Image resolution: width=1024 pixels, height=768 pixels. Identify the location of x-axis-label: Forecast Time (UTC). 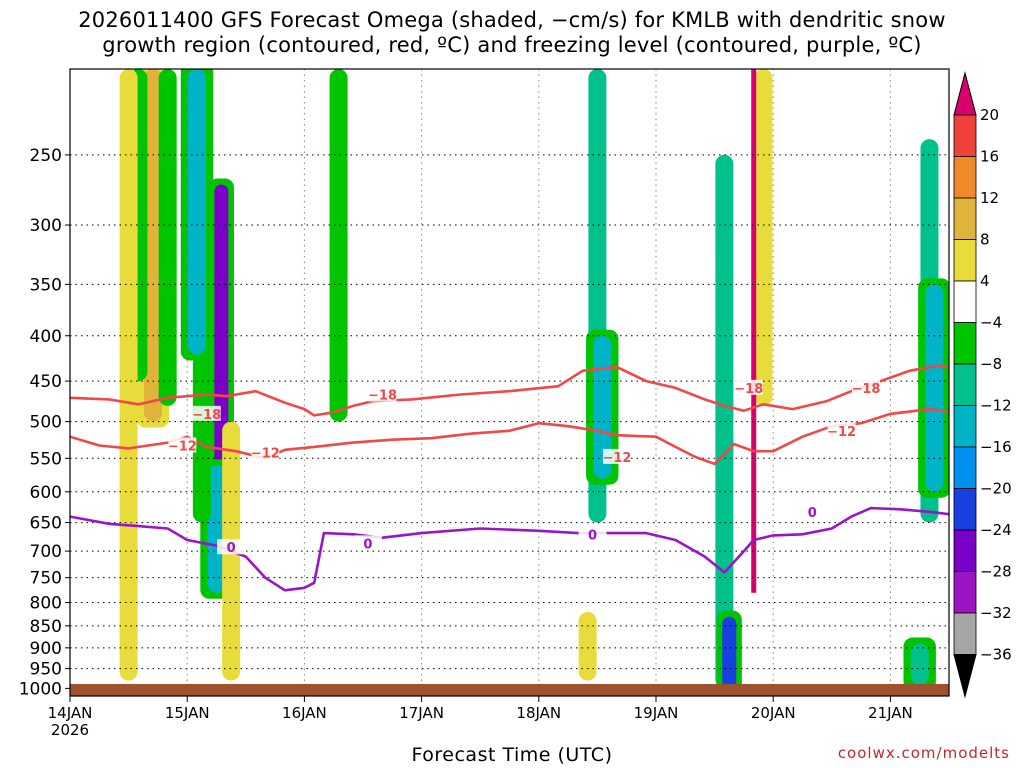
(512, 755).